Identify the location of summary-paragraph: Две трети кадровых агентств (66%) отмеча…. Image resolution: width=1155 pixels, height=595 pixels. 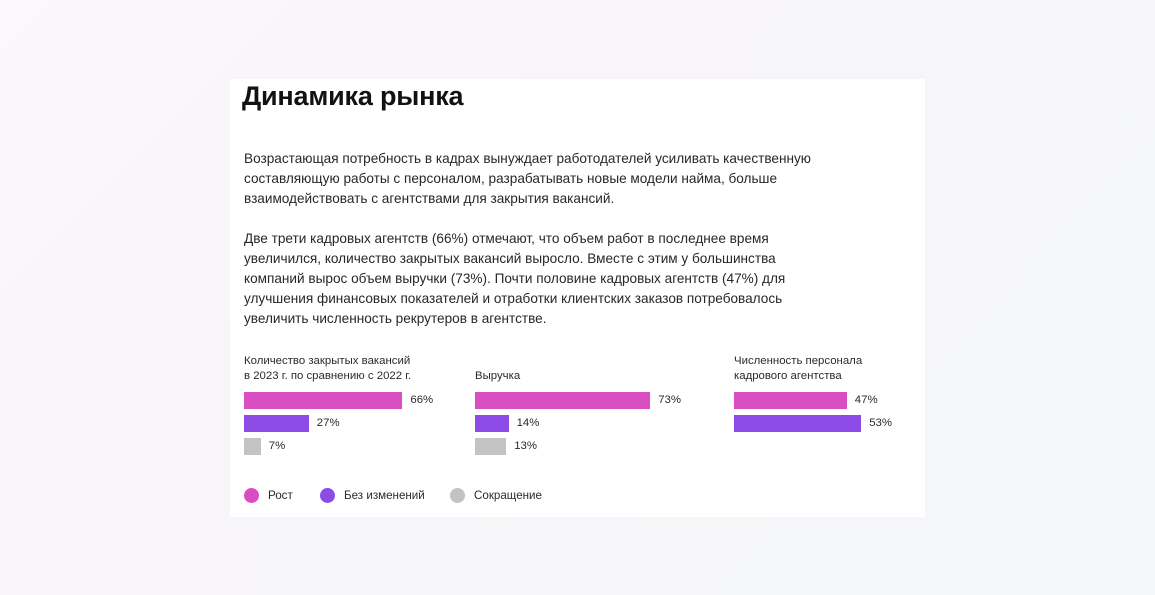
(515, 278).